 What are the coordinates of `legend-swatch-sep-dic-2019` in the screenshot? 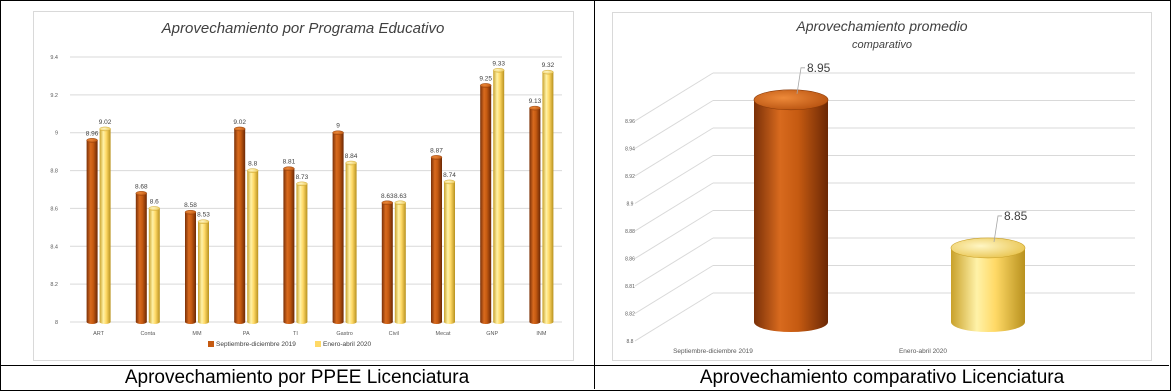 It's located at (211, 344).